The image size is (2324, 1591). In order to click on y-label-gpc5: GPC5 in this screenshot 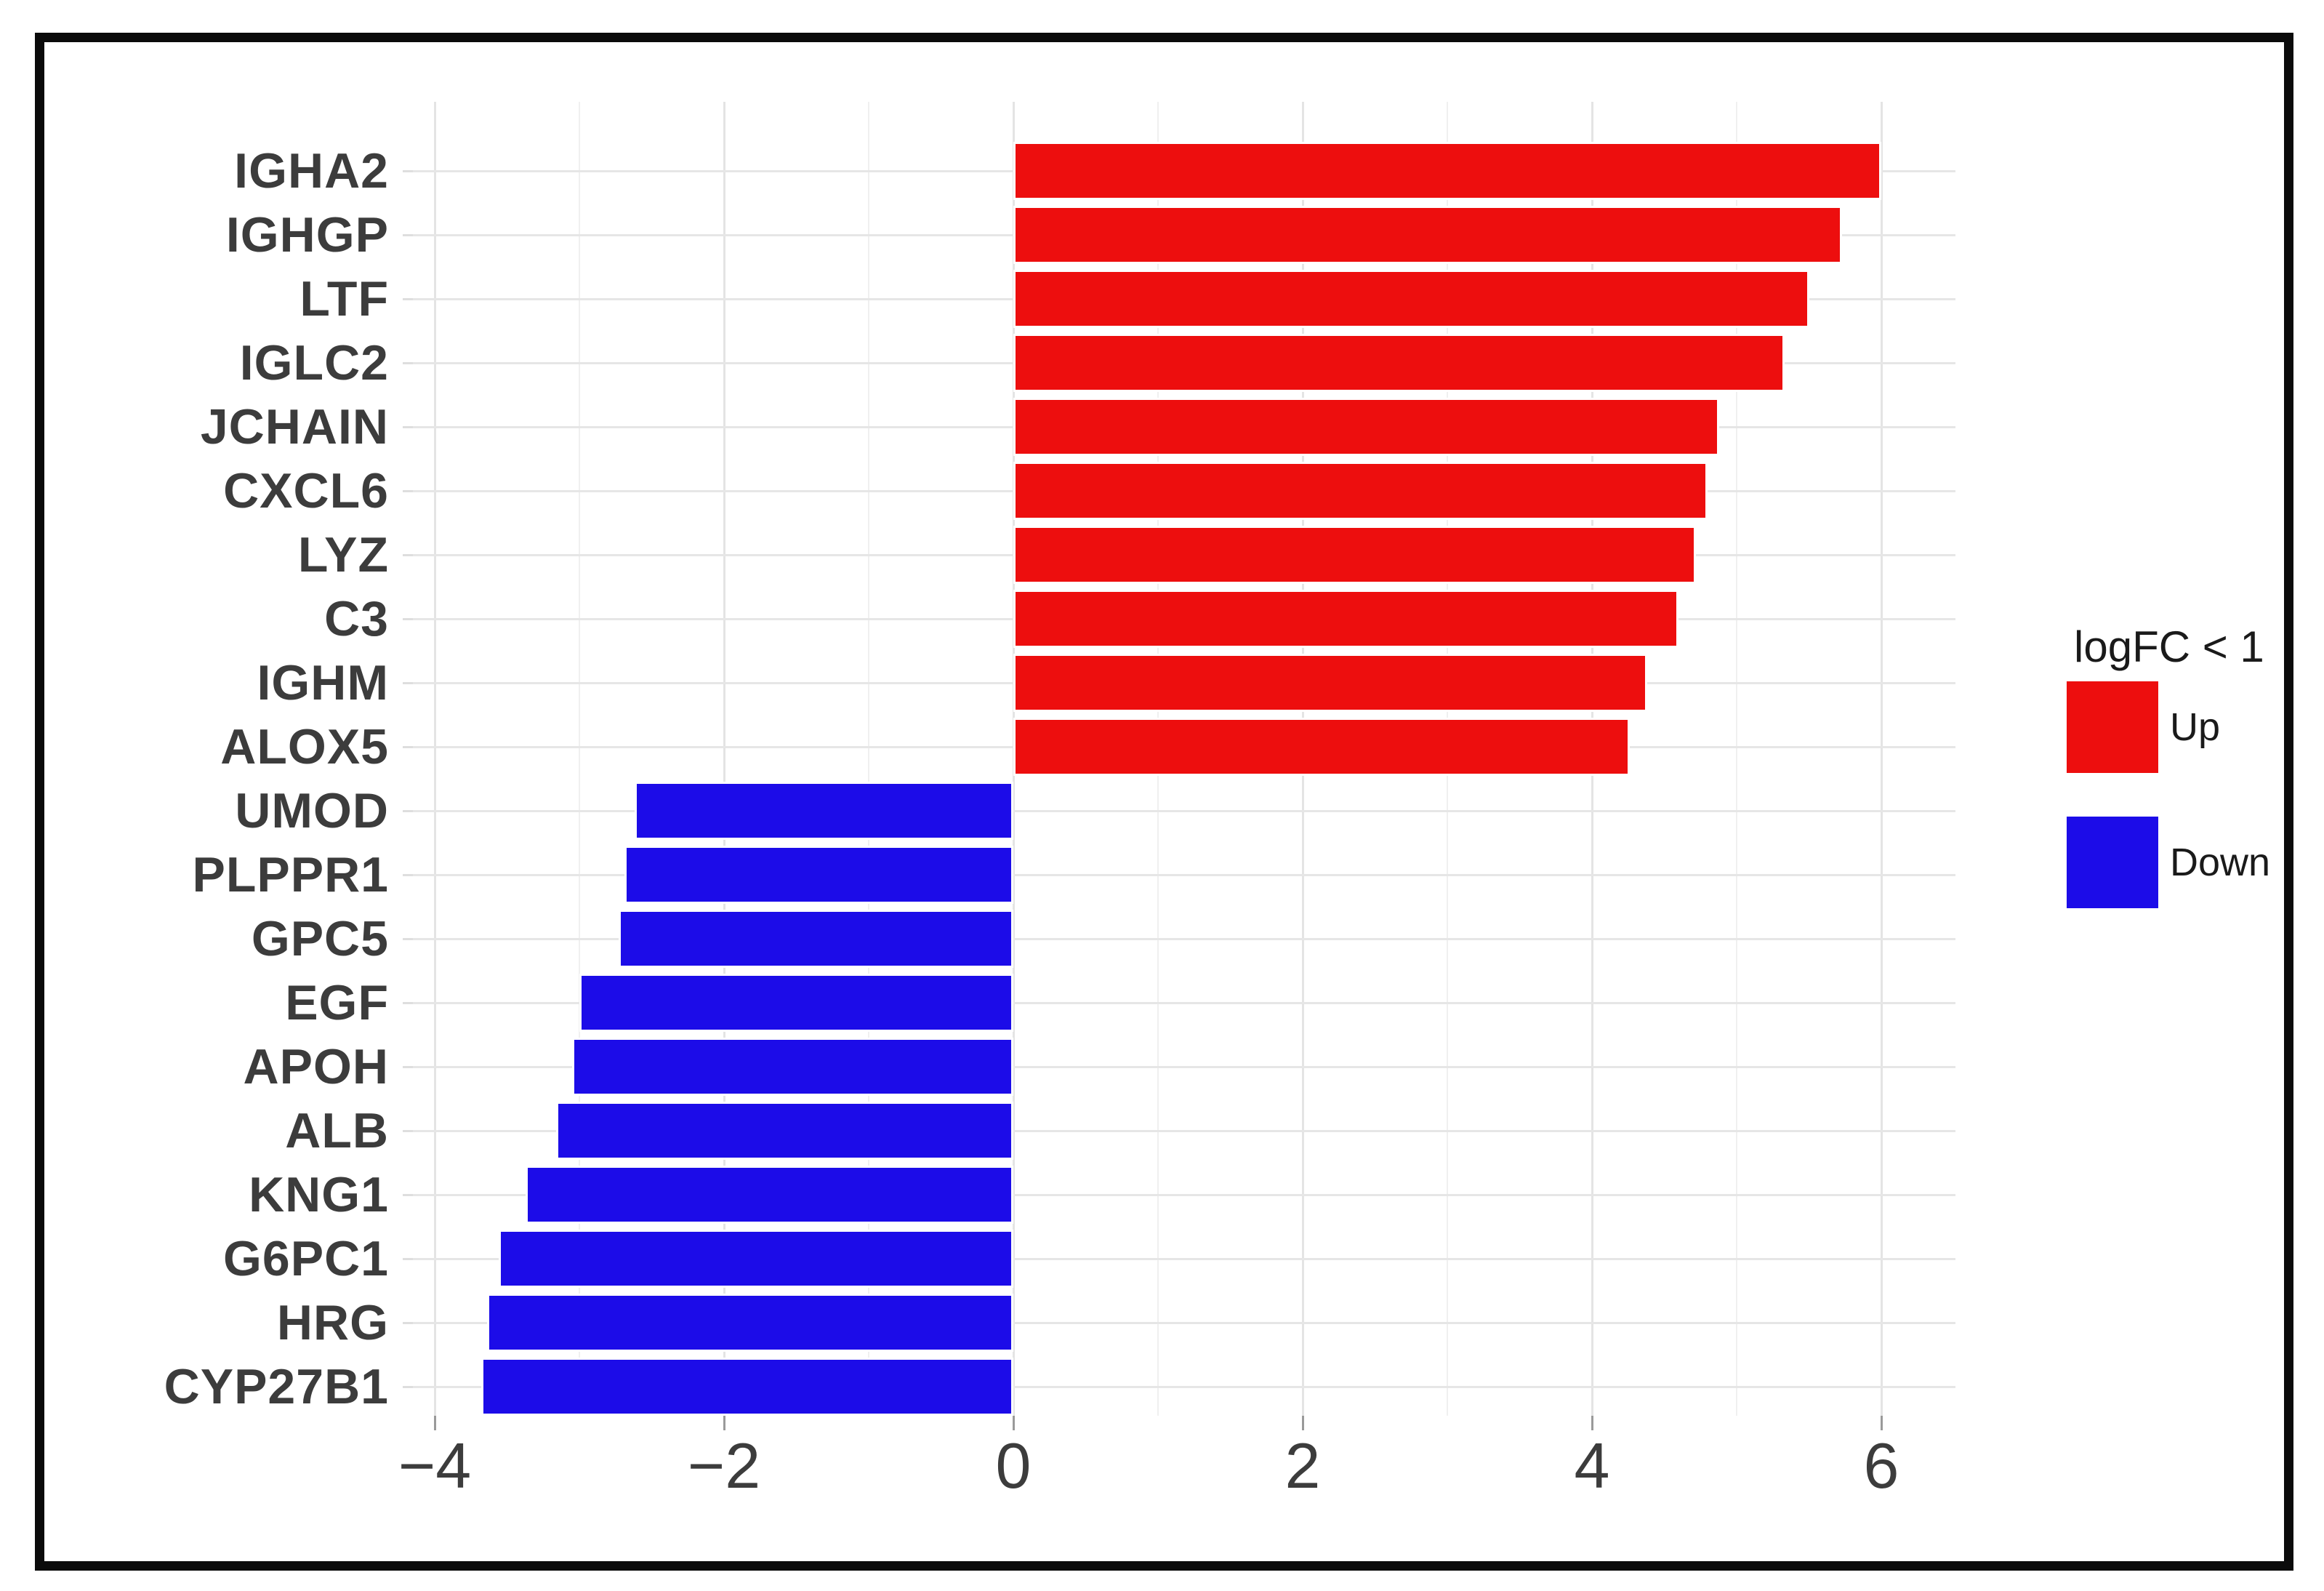, I will do `click(320, 938)`.